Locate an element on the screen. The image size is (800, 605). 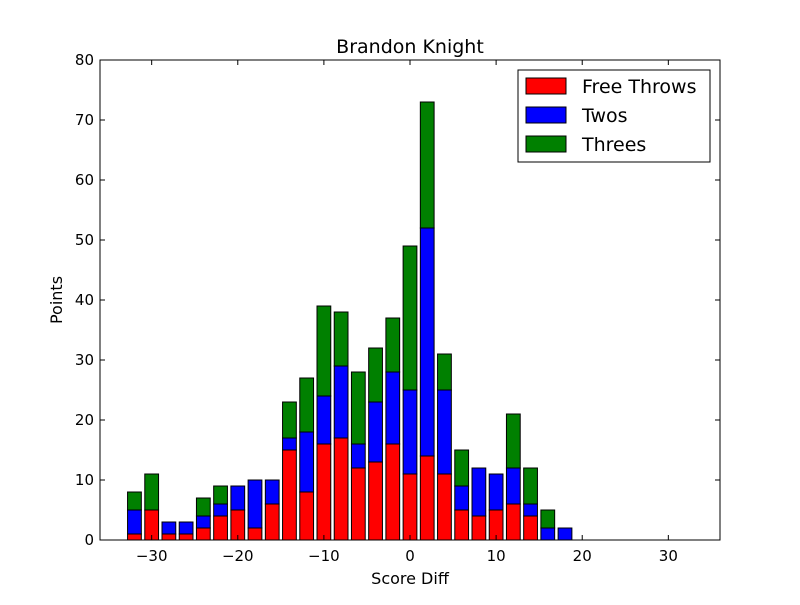
x-axis-label: Score Diff is located at coordinates (410, 578).